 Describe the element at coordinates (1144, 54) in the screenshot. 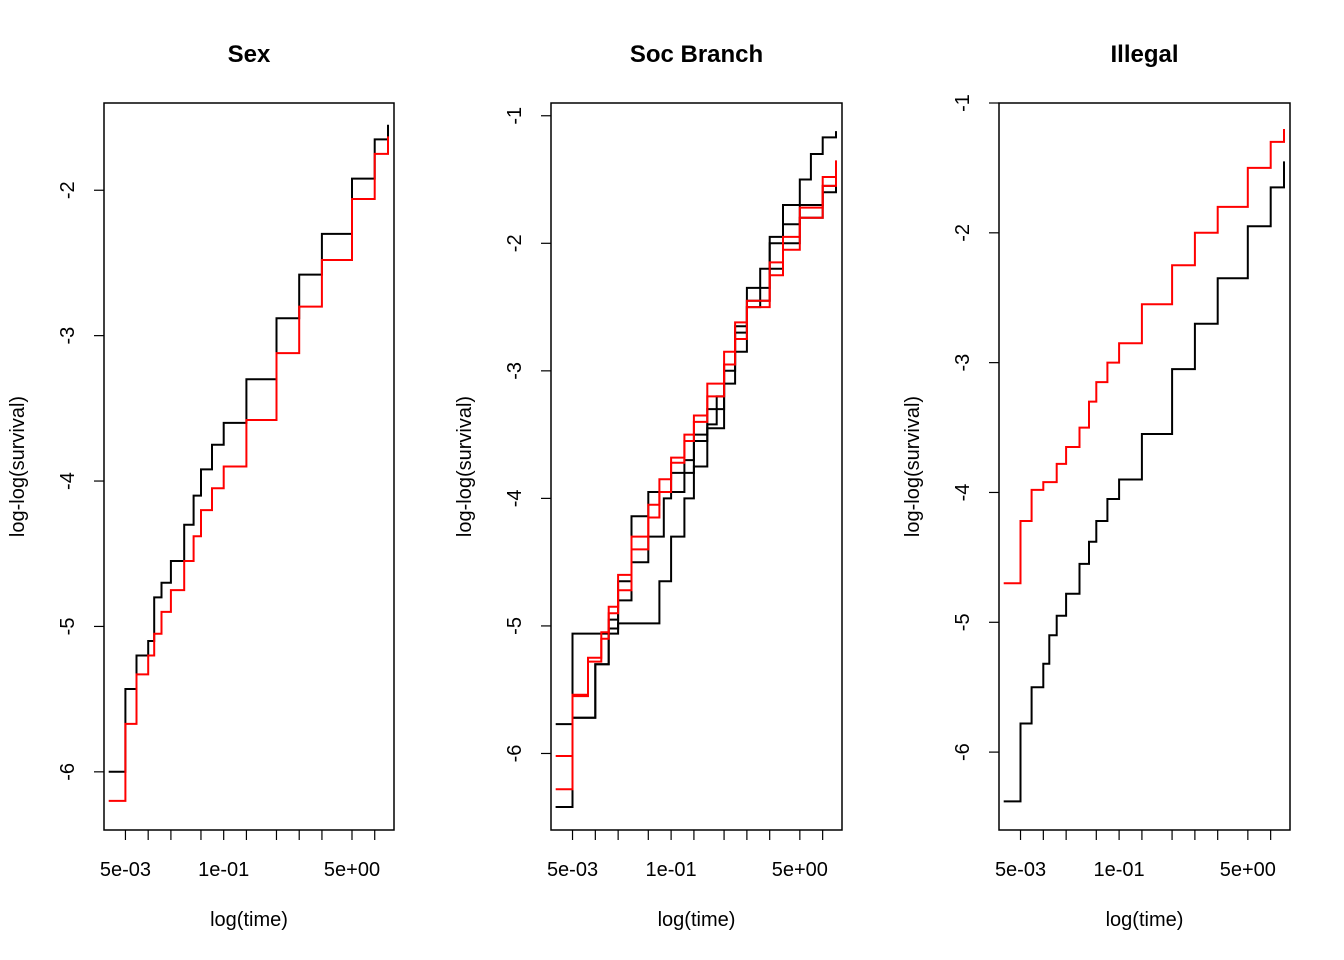

I see `chart-title: Illegal` at that location.